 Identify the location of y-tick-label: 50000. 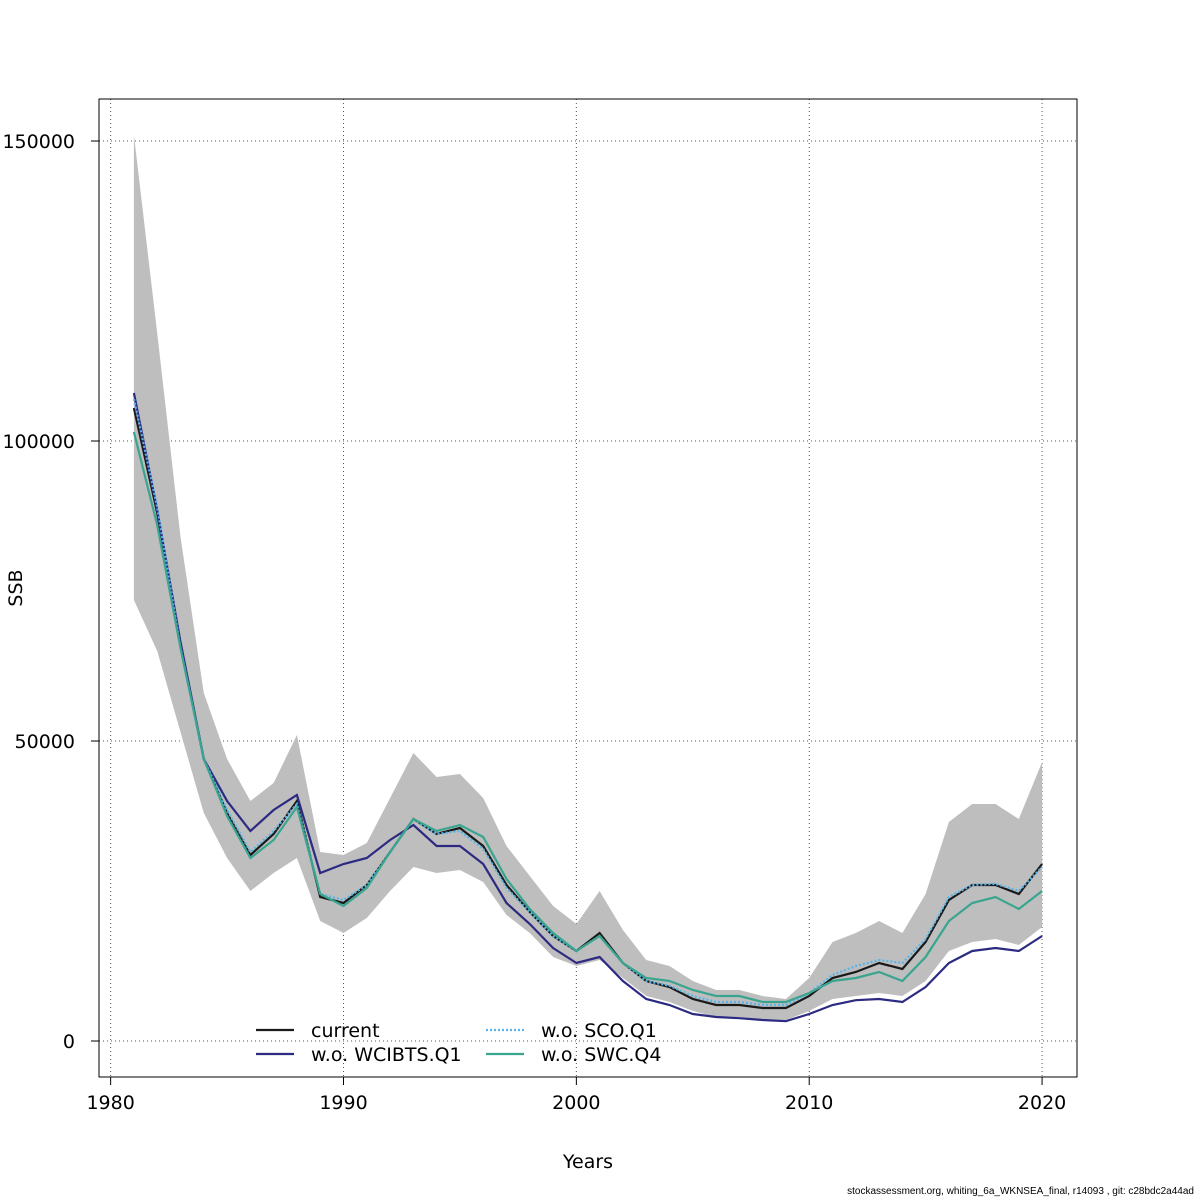
(45, 742).